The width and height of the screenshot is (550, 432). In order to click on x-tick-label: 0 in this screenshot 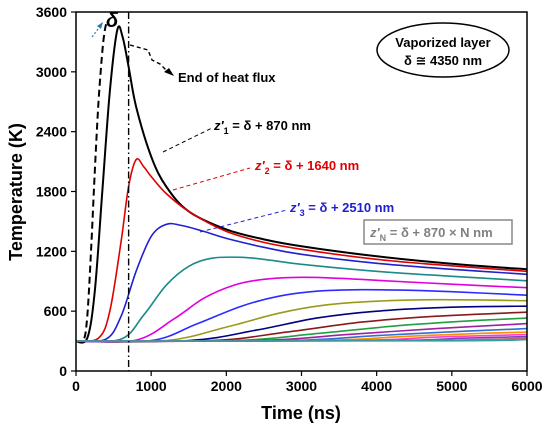, I will do `click(76, 386)`.